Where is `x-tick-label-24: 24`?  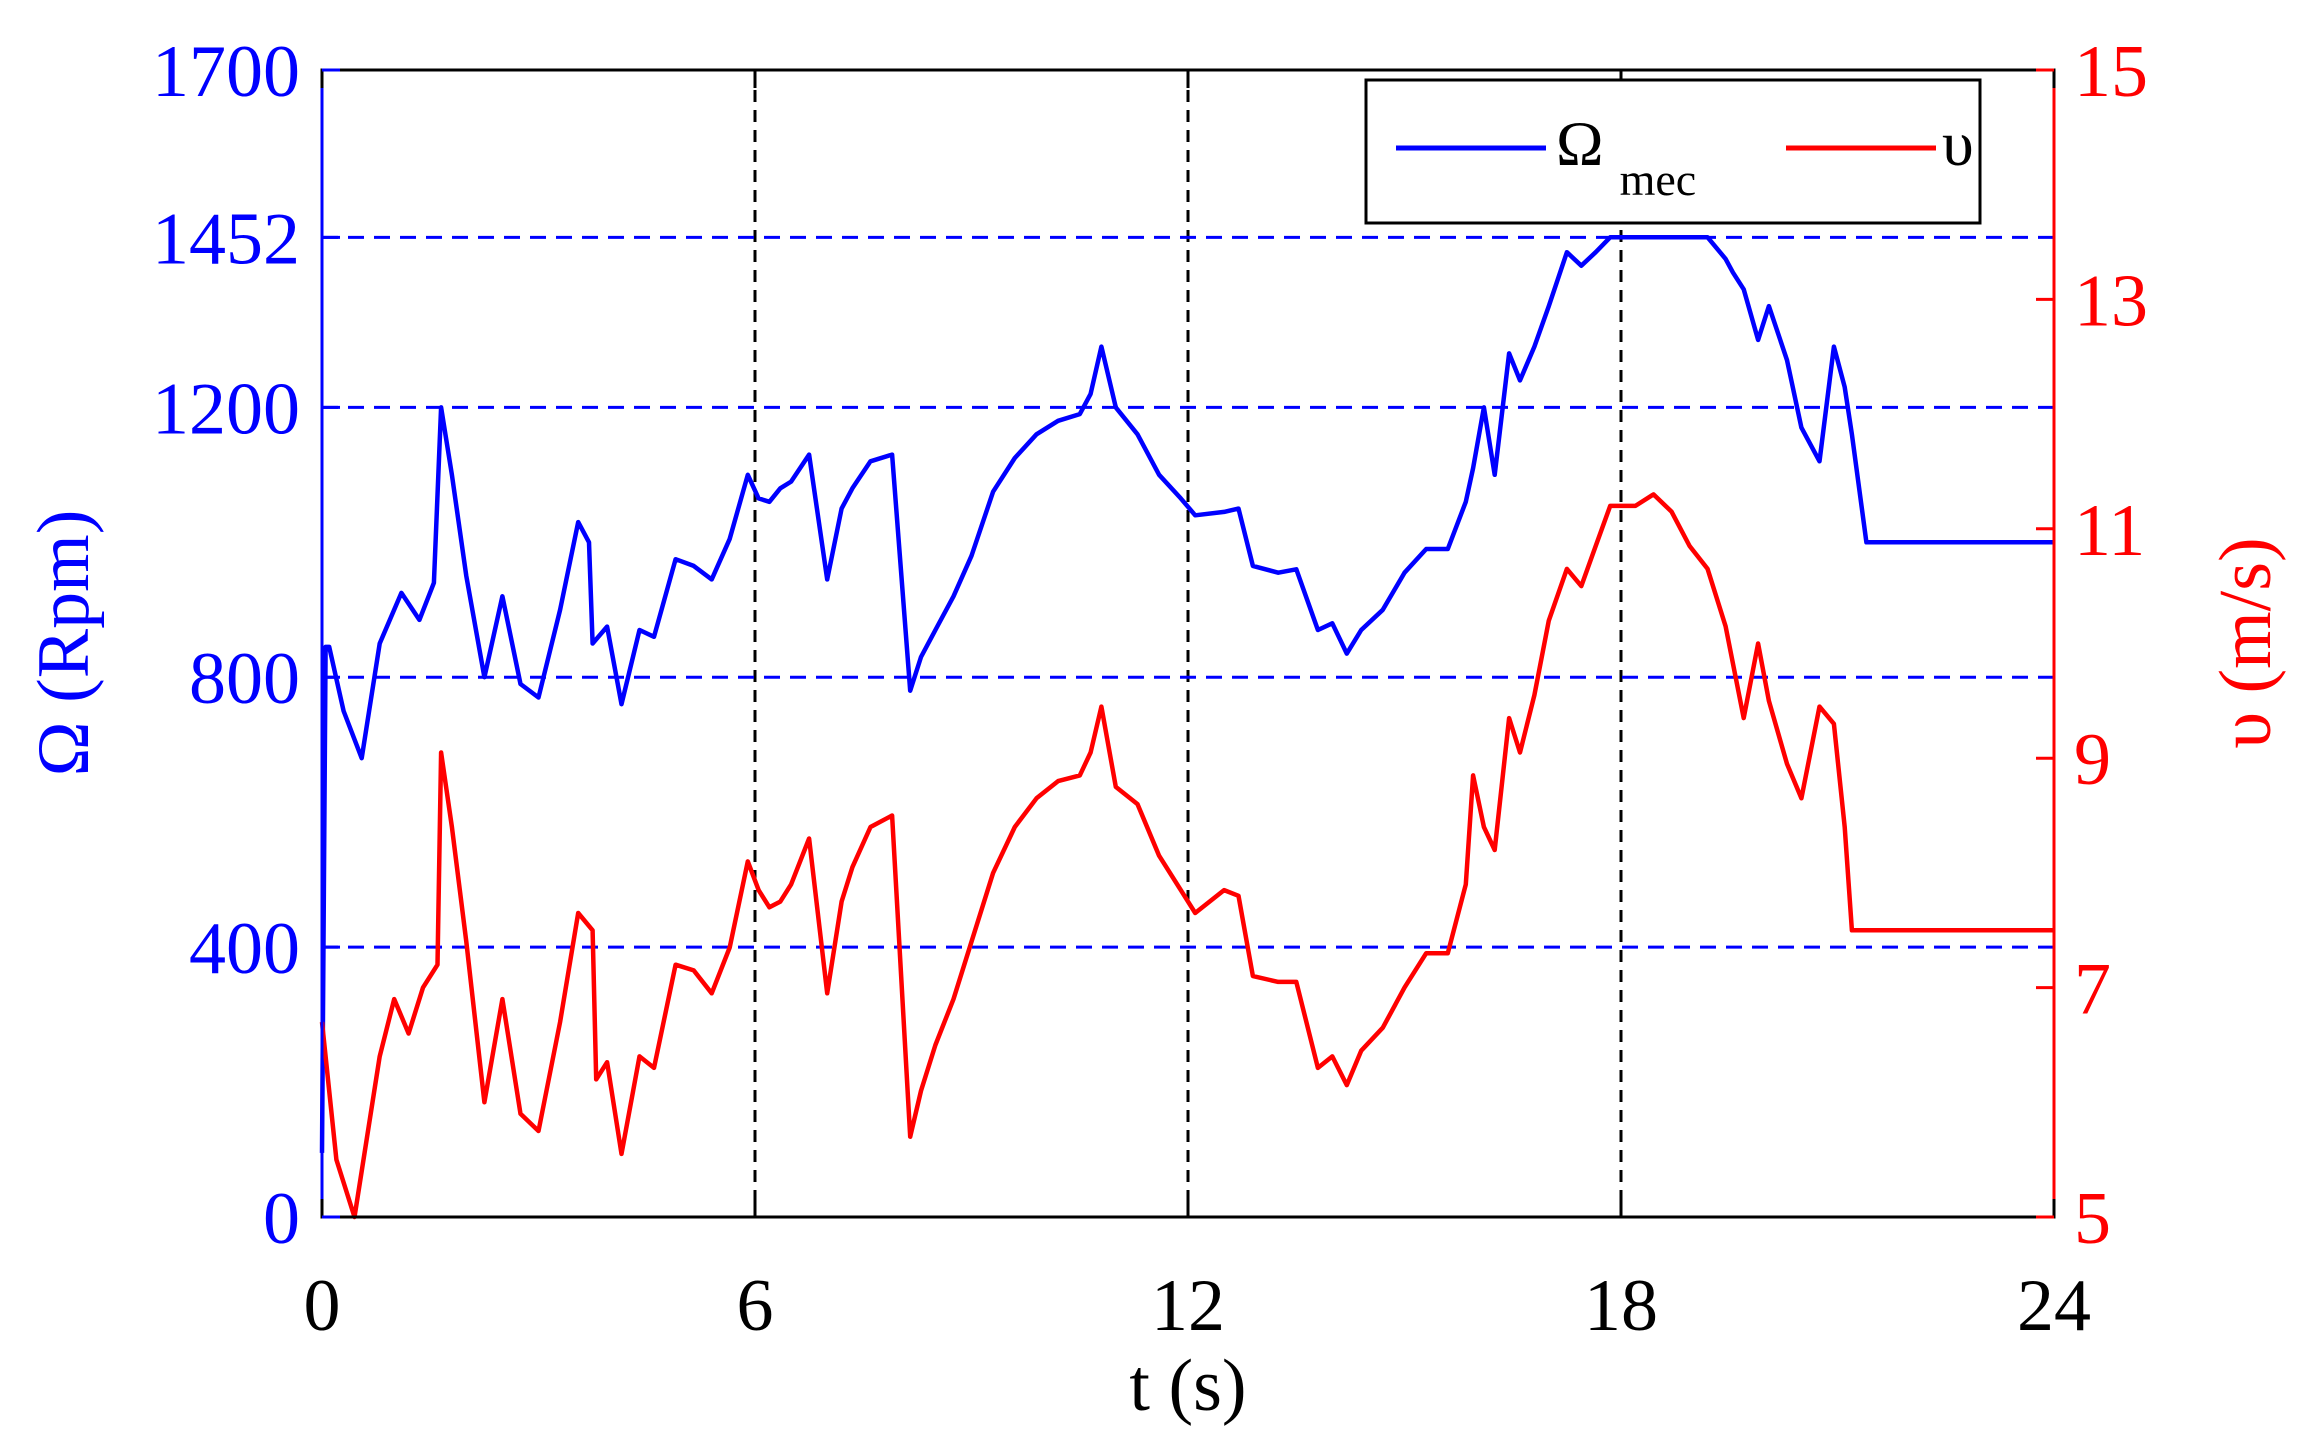
x-tick-label-24: 24 is located at coordinates (2054, 1306).